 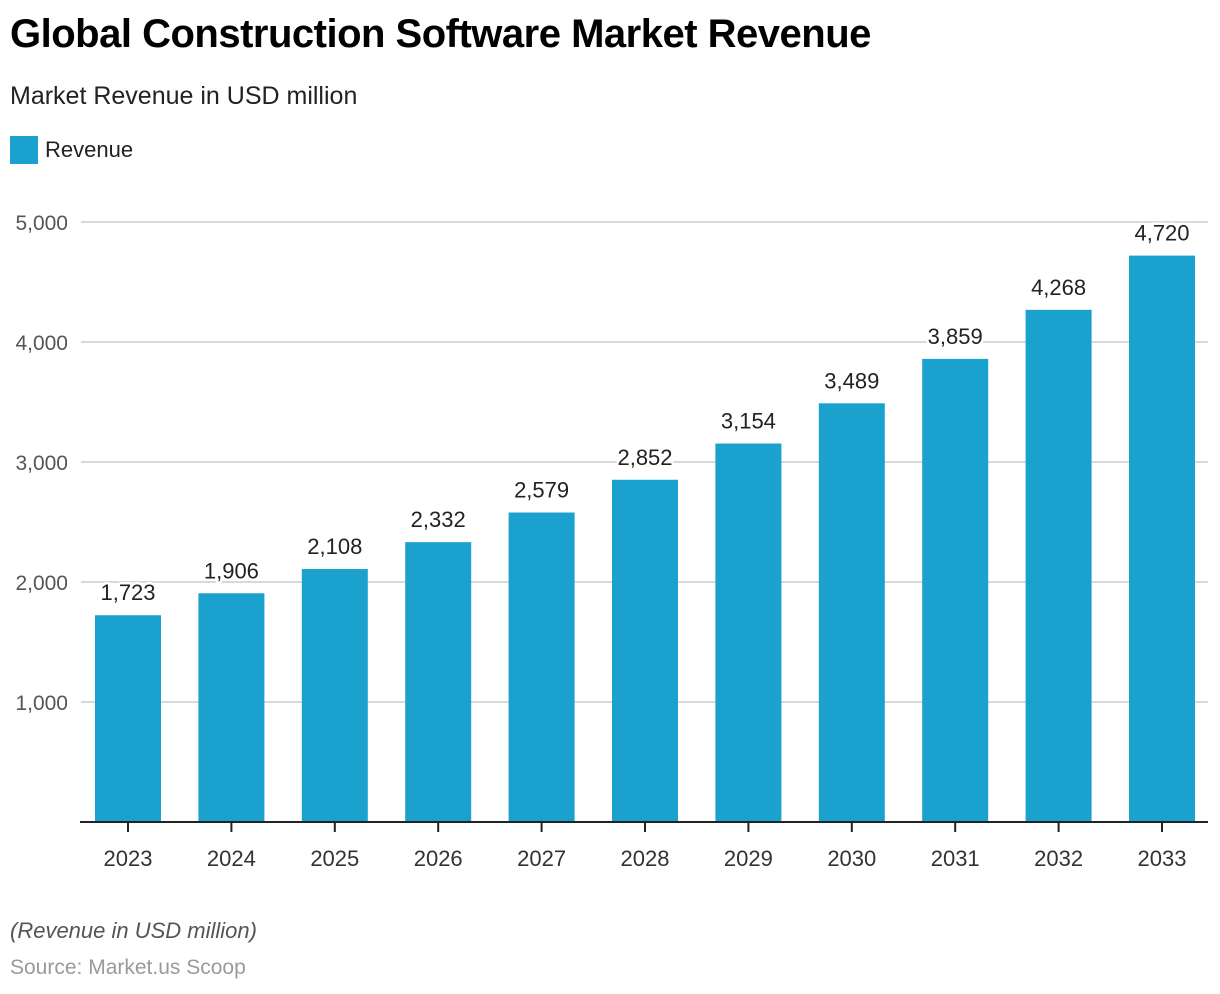 I want to click on y-tick-label: 2,000, so click(x=41, y=583).